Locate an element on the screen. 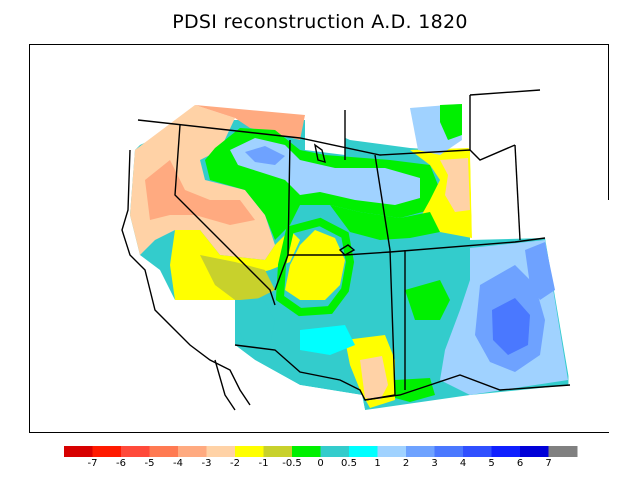 The image size is (640, 480). mask-right is located at coordinates (589, 316).